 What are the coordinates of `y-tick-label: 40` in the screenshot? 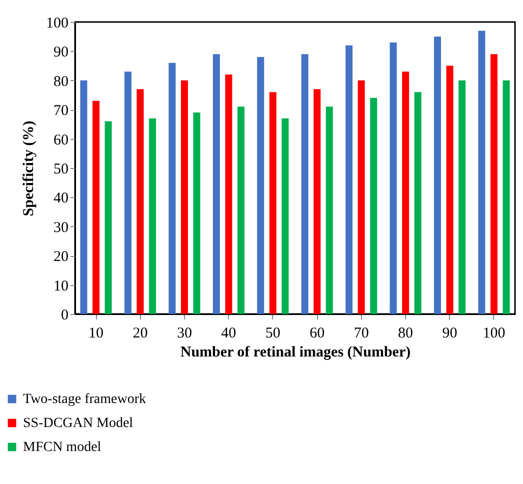 It's located at (61, 198).